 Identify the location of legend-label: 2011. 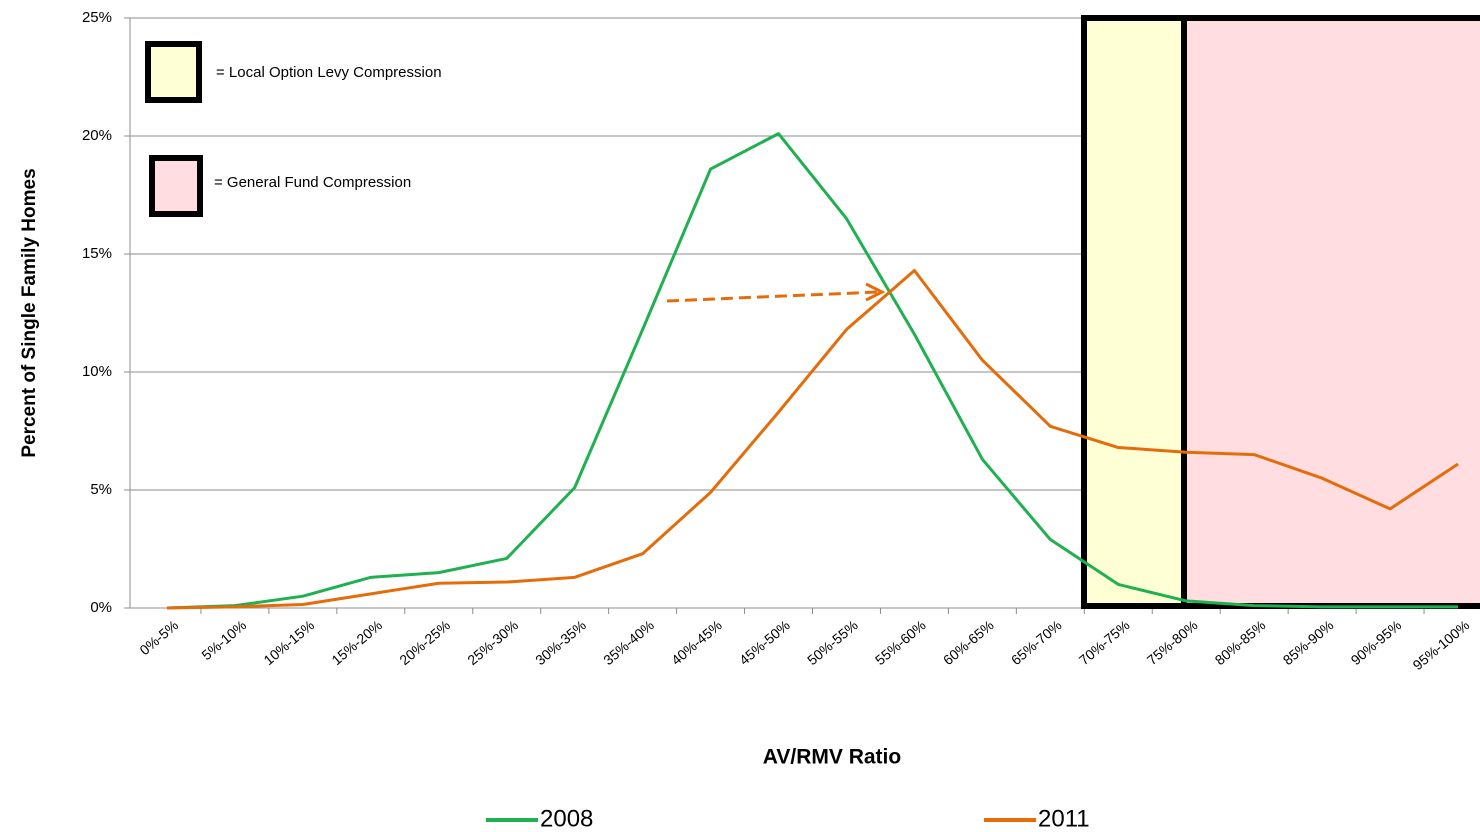
(1064, 818).